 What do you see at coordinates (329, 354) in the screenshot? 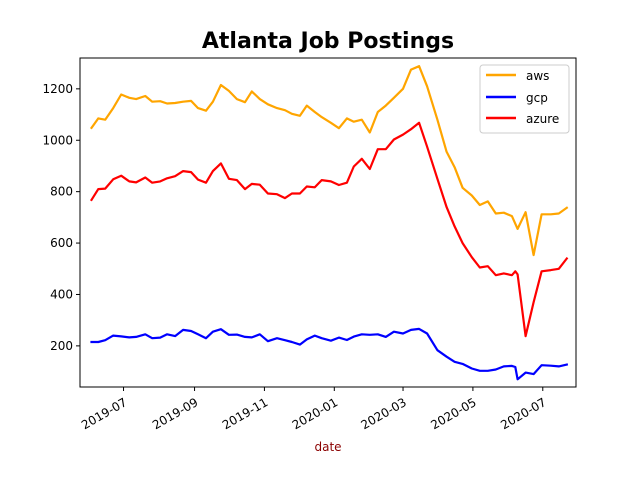
I see `series-line-gcp` at bounding box center [329, 354].